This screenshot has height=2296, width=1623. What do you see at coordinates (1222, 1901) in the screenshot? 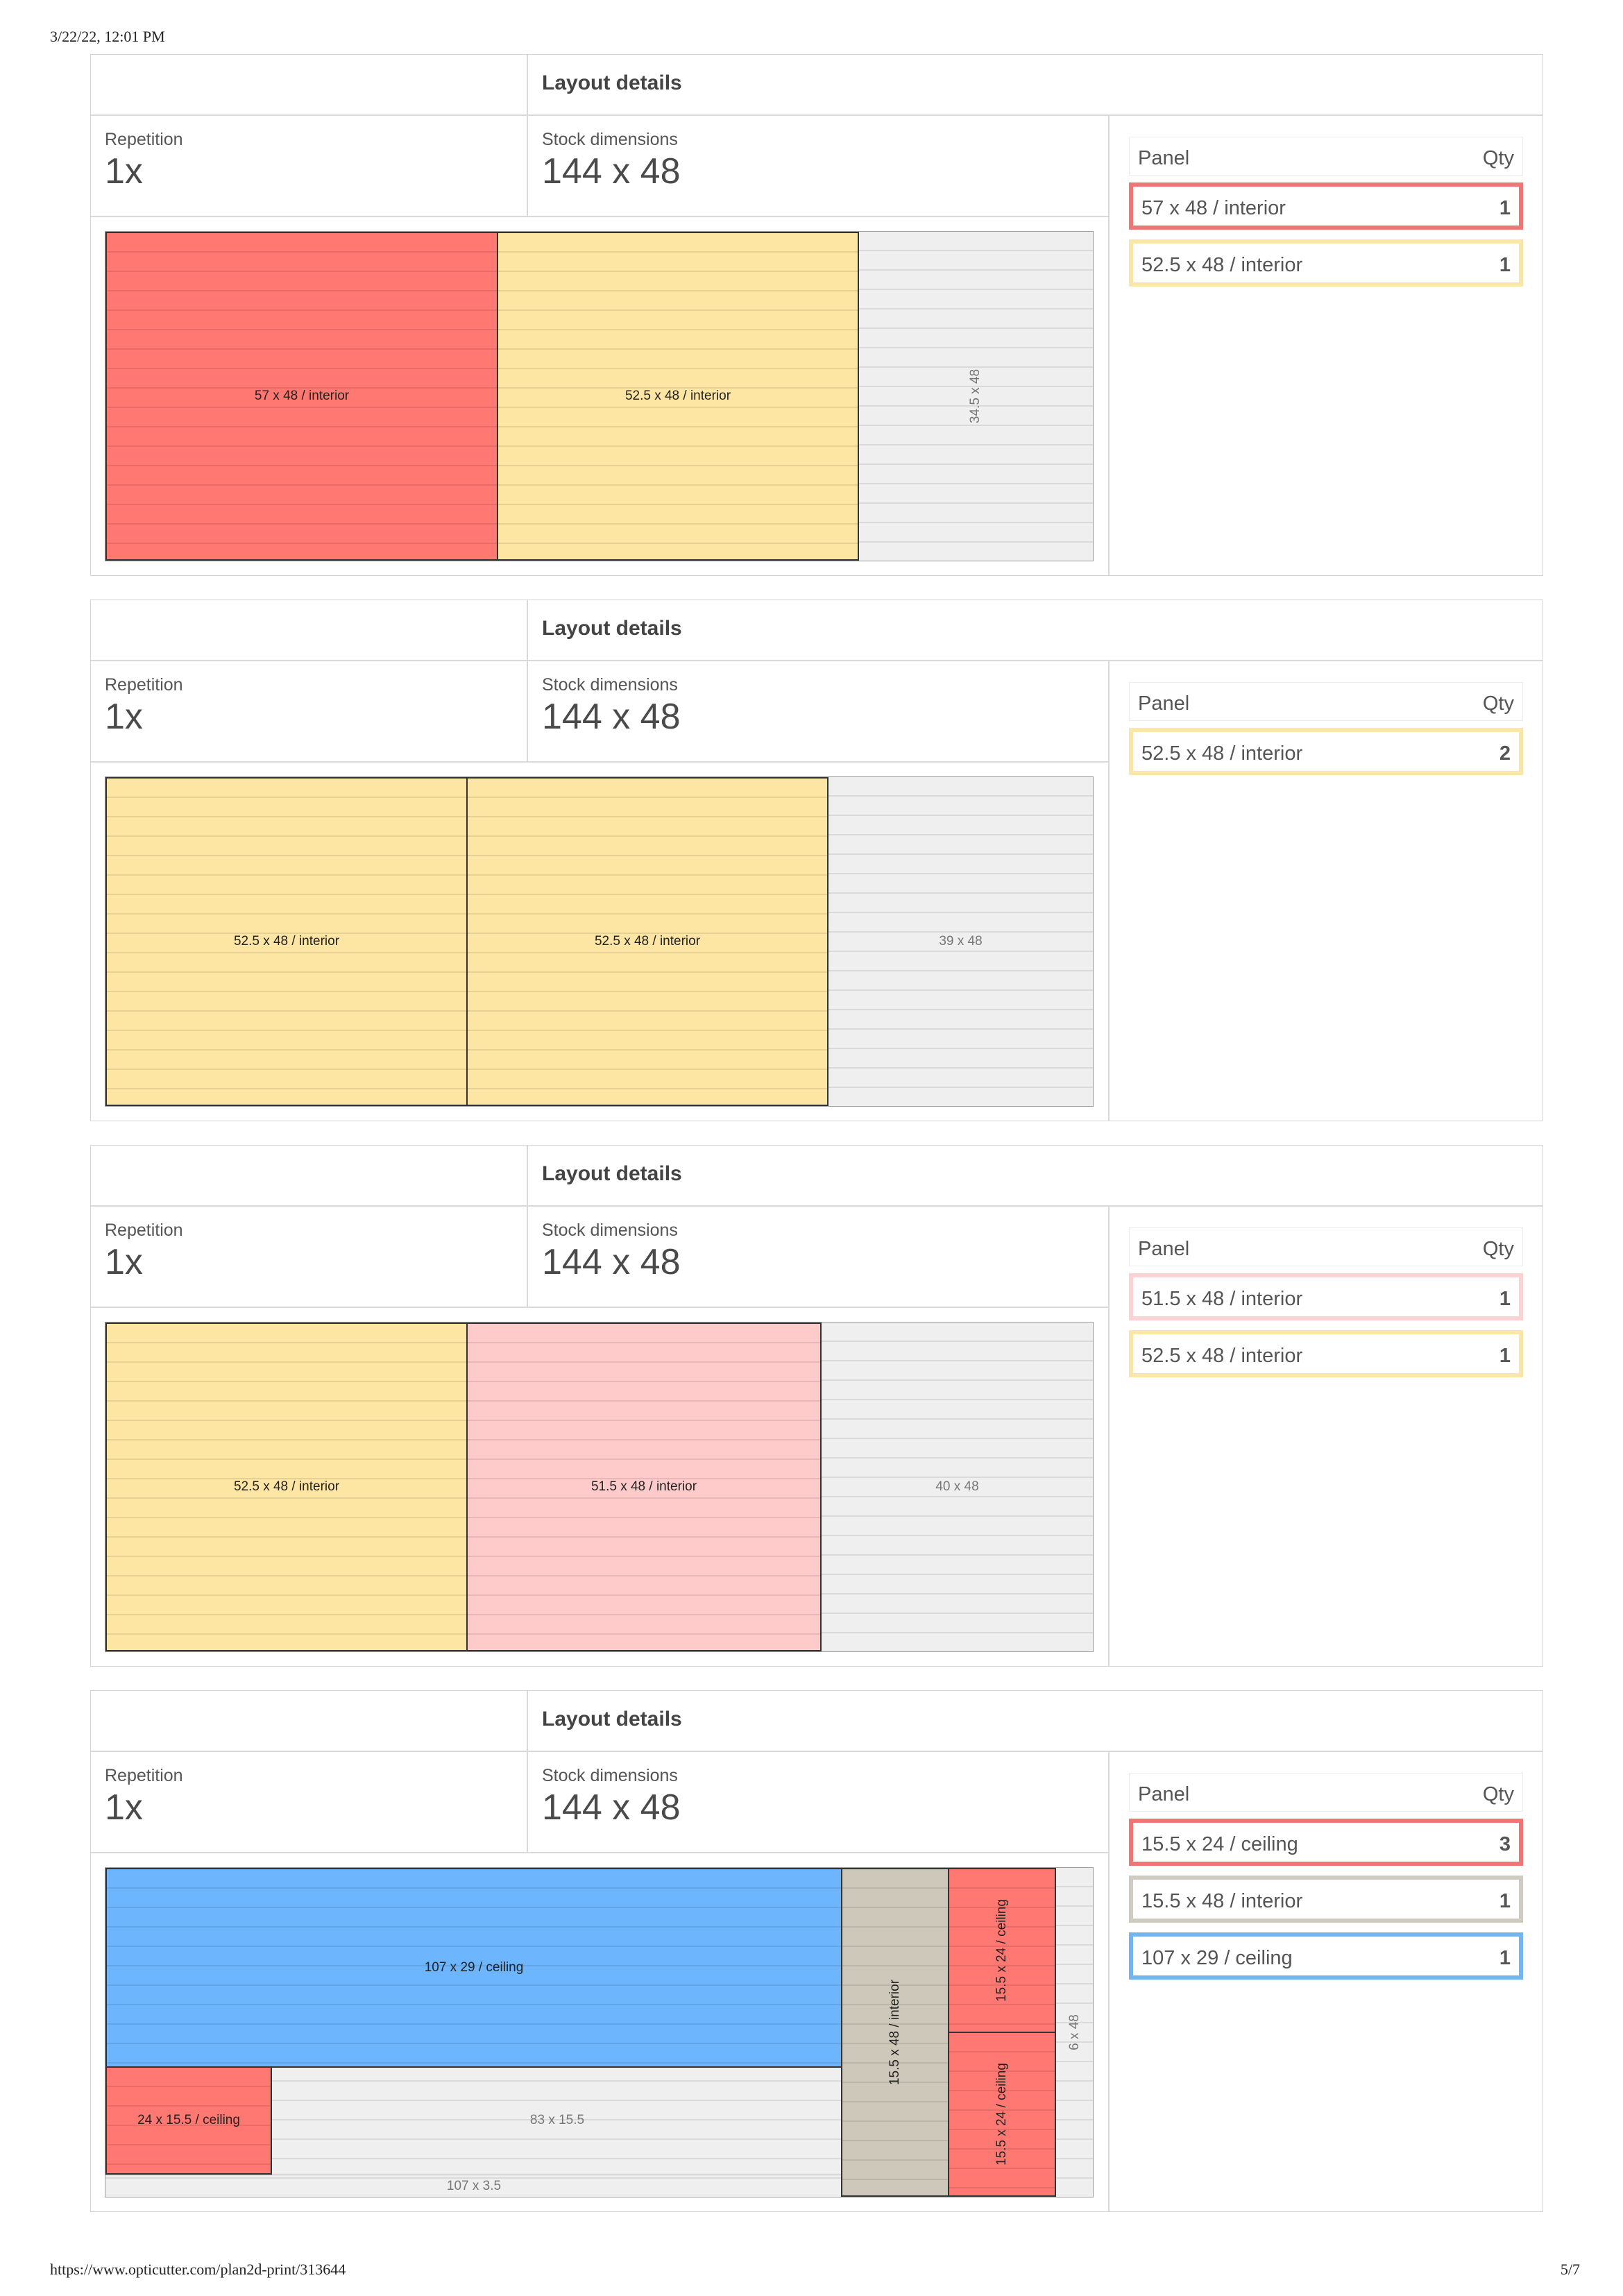
I see `panel-label: 15.5 x 48 / interior` at bounding box center [1222, 1901].